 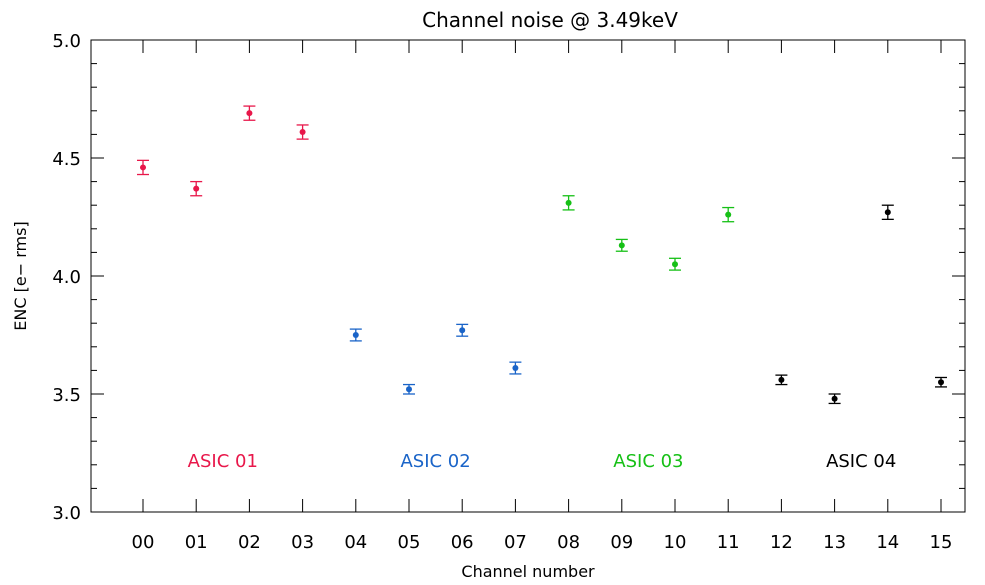 I want to click on x-tick-label: 06, so click(x=462, y=542).